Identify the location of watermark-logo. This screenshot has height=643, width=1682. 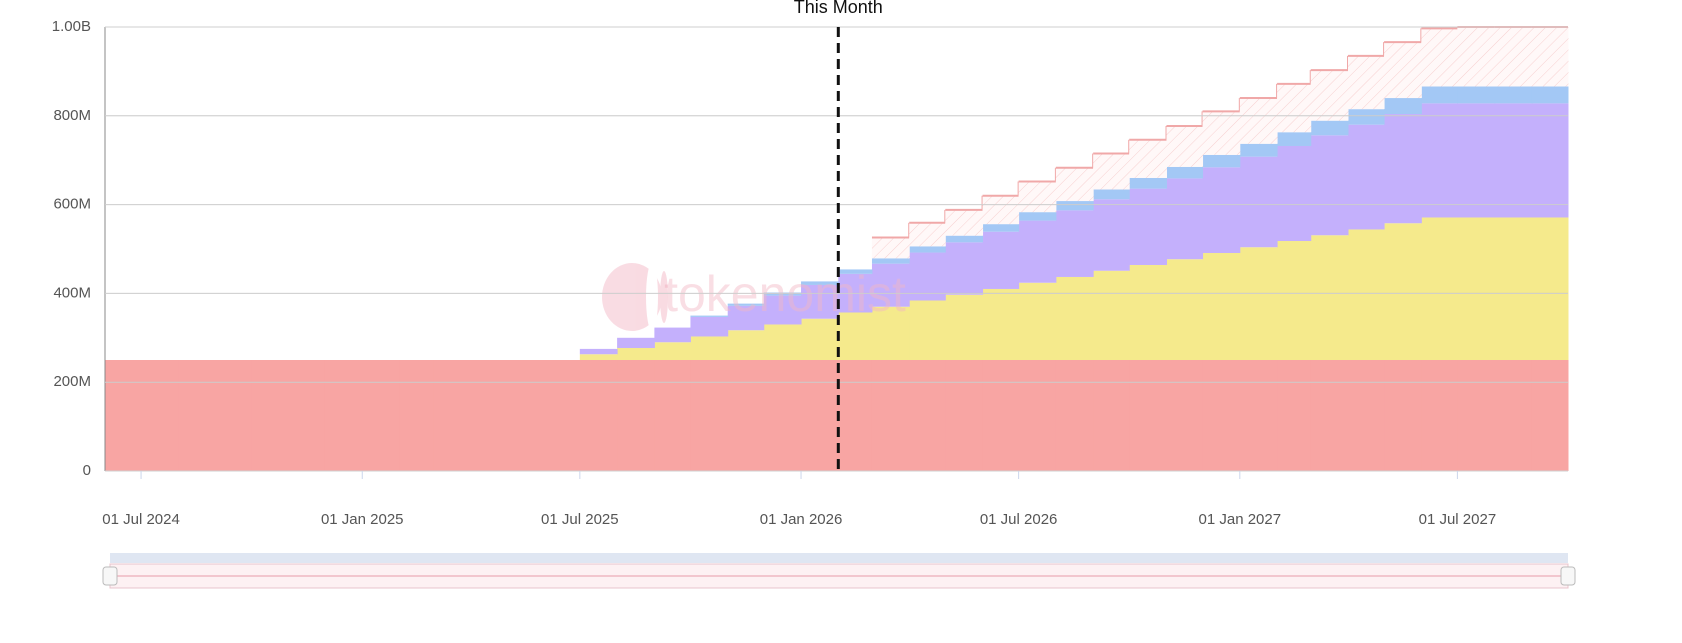
(635, 297).